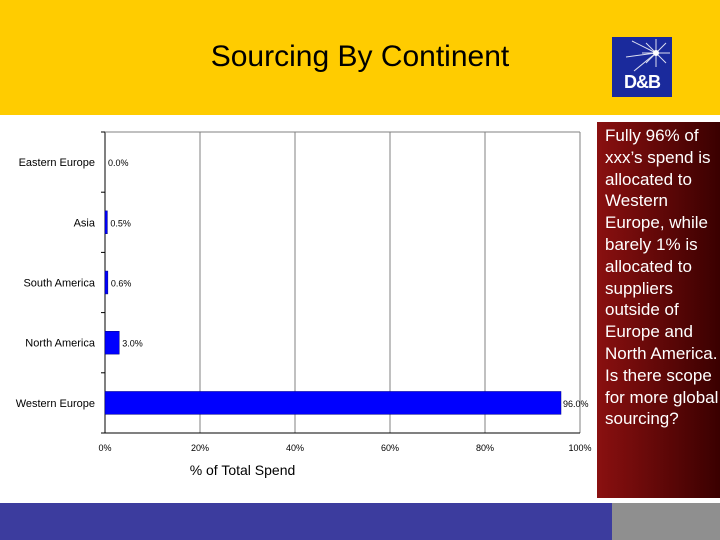  I want to click on x-tick-label: 40%, so click(295, 448).